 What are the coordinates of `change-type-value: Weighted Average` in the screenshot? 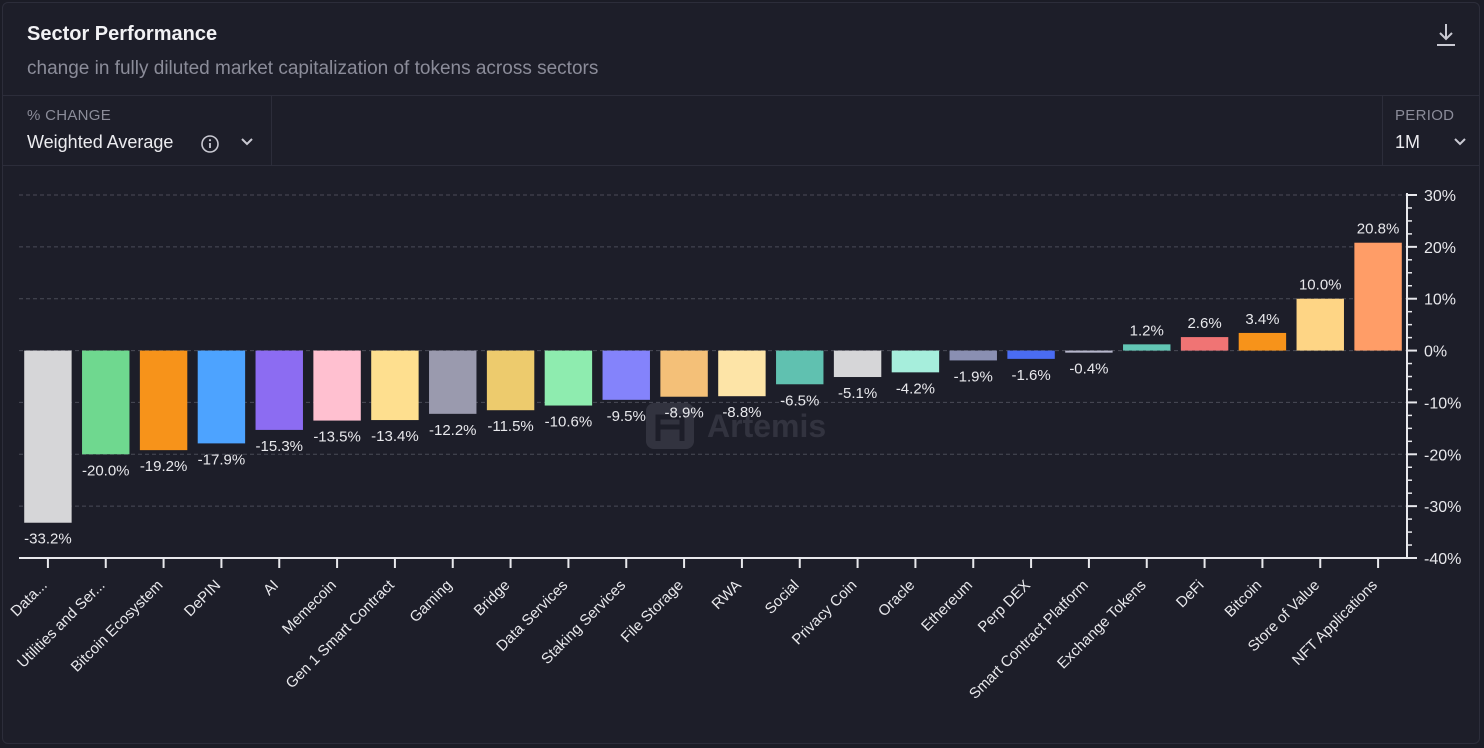 It's located at (100, 142).